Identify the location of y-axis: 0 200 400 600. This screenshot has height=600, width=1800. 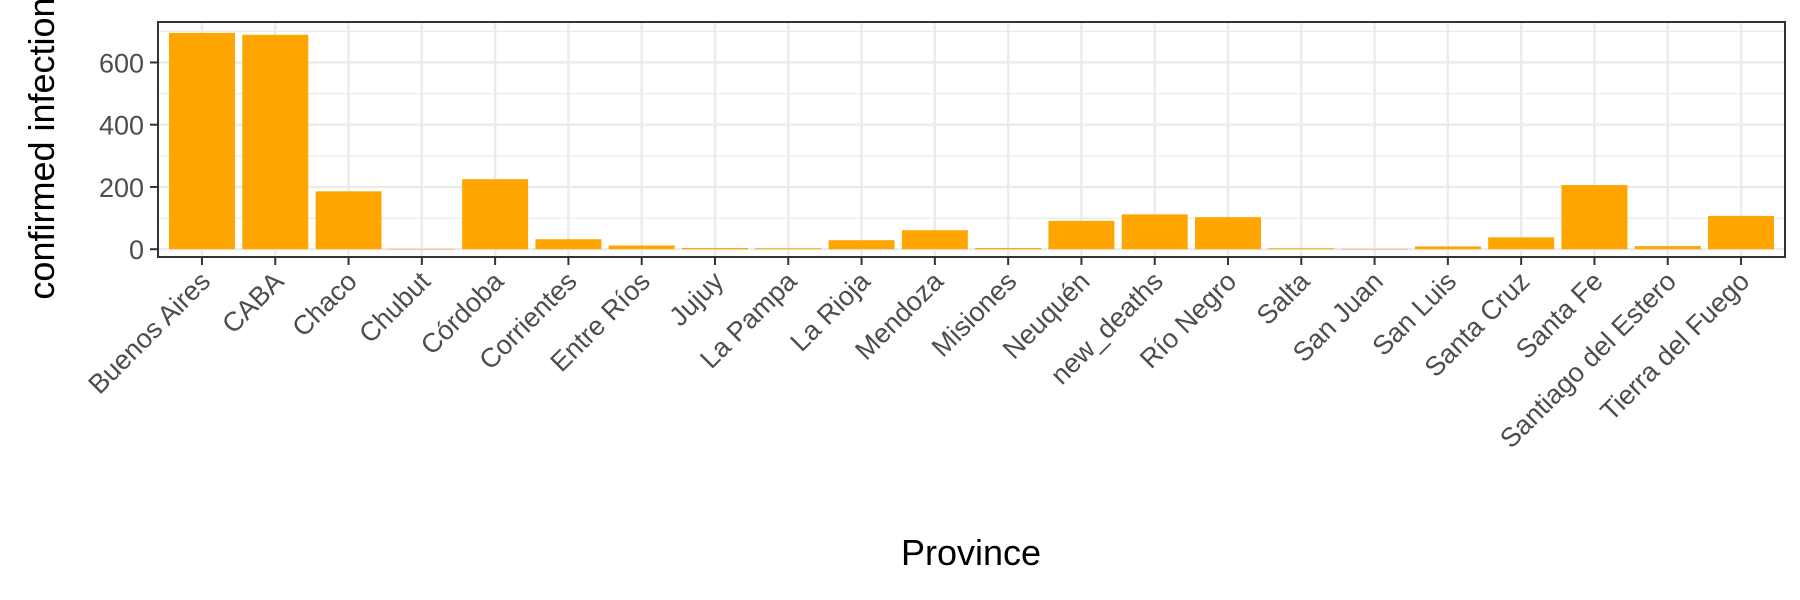
(128, 156).